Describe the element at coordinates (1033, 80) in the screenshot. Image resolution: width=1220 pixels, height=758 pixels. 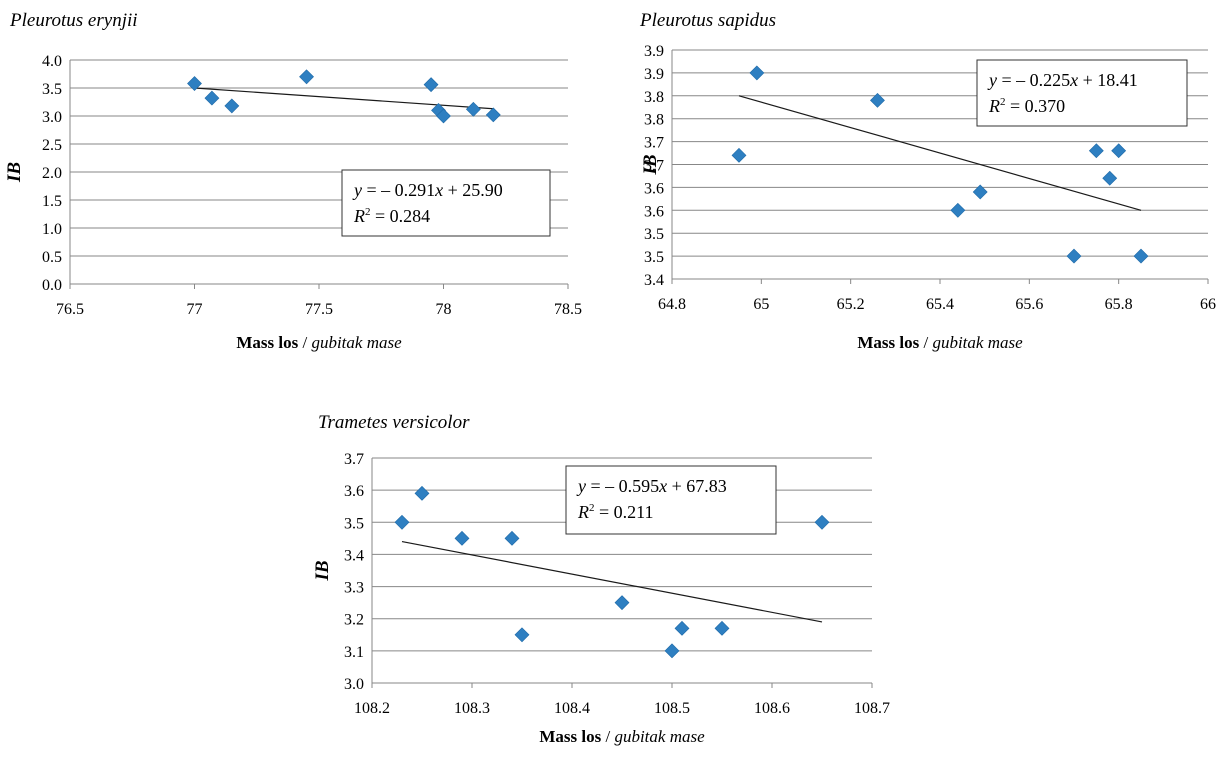
I see `equation-slope: = – 0.225` at that location.